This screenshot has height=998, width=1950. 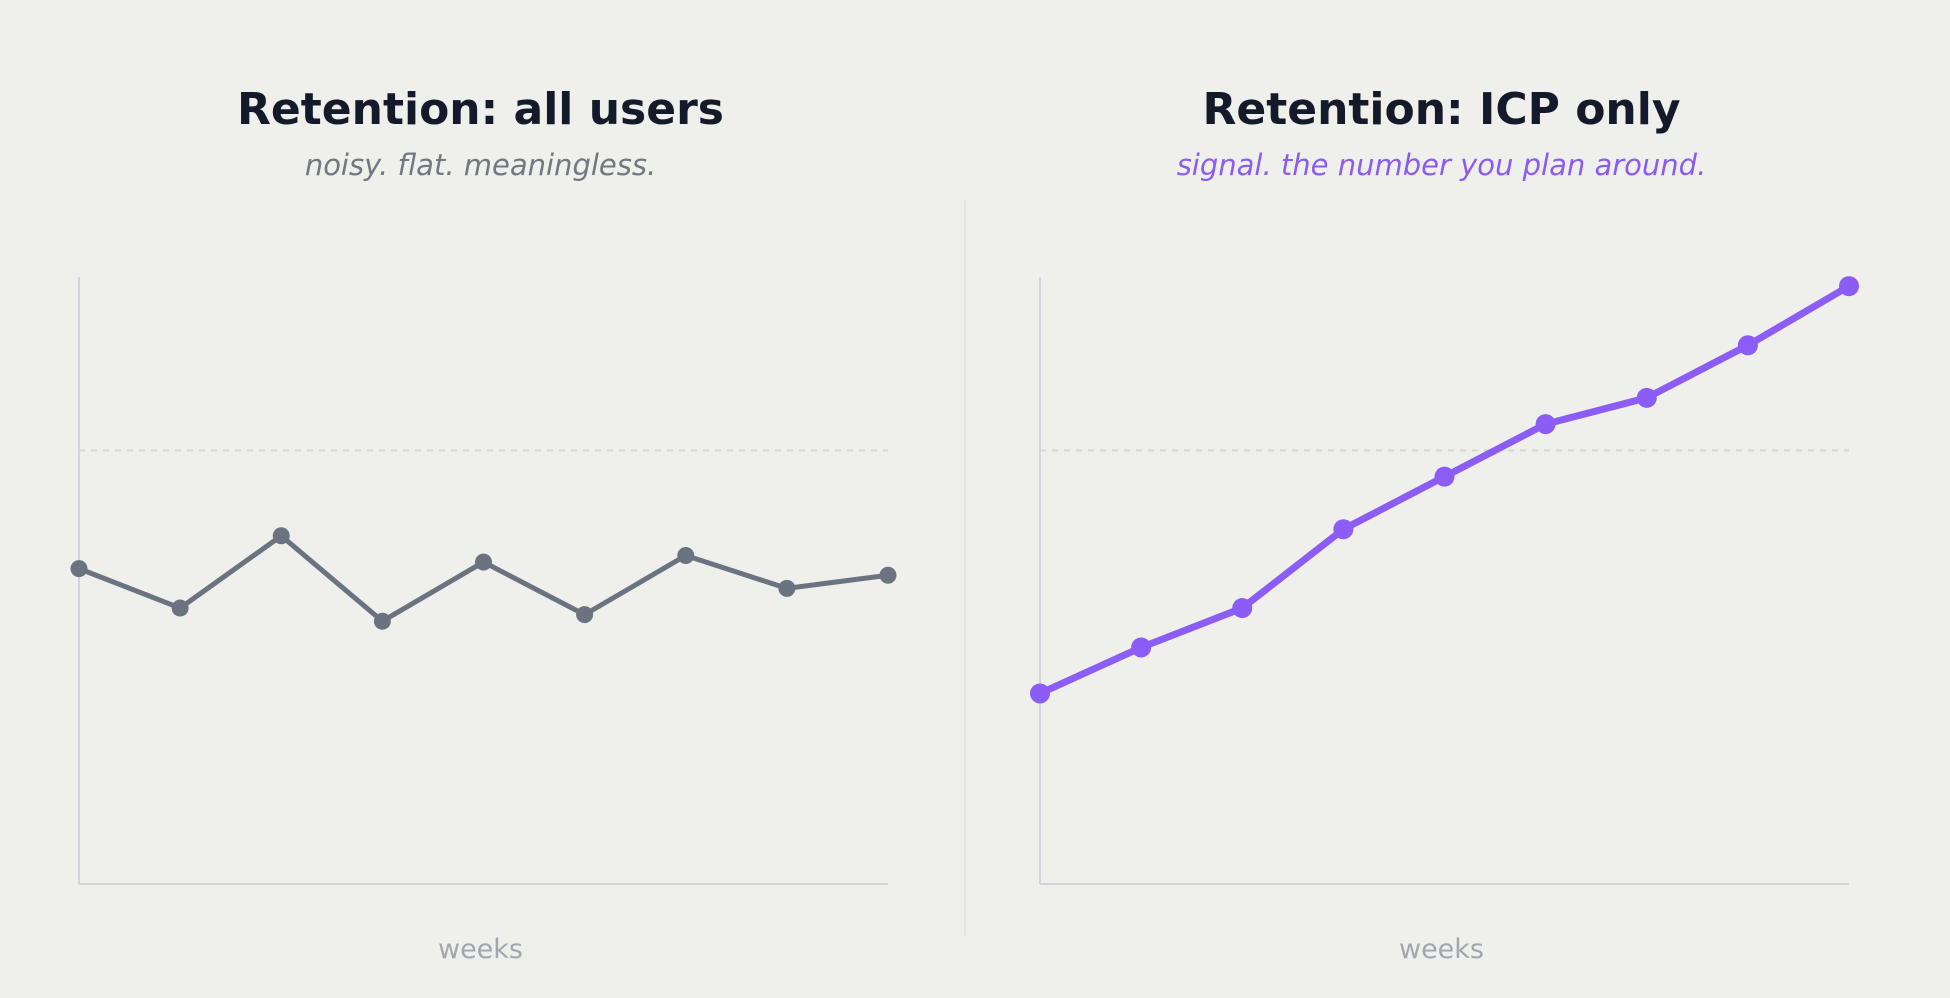 What do you see at coordinates (480, 165) in the screenshot?
I see `chart-subtitle: noisy. flat. meaningless.` at bounding box center [480, 165].